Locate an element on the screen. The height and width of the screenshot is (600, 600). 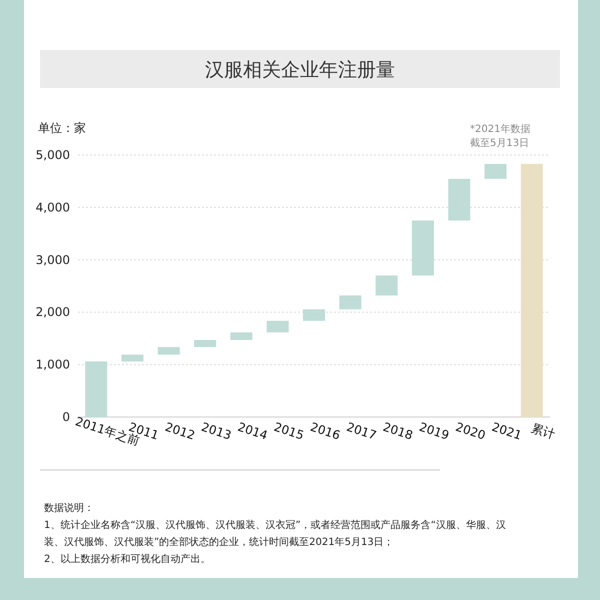
y-tick-label: 3,000 is located at coordinates (53, 259).